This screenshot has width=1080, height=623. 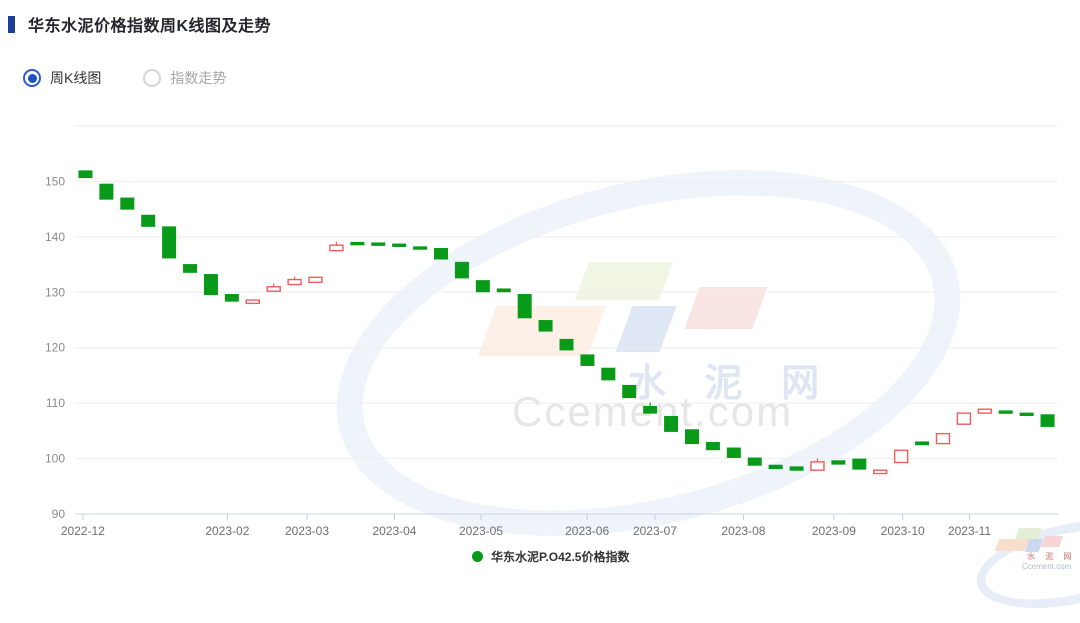 What do you see at coordinates (560, 557) in the screenshot?
I see `legend-label: 华东水泥P.O42.5价格指数` at bounding box center [560, 557].